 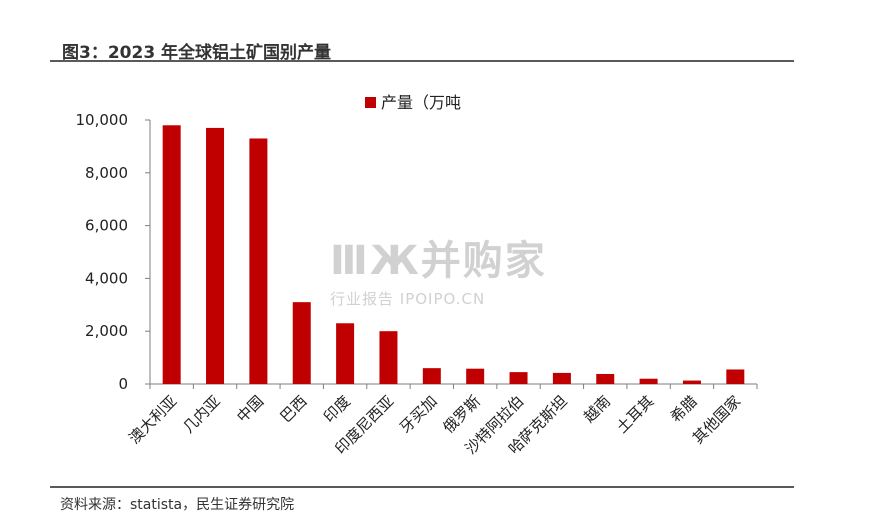 What do you see at coordinates (422, 61) in the screenshot?
I see `top-rule` at bounding box center [422, 61].